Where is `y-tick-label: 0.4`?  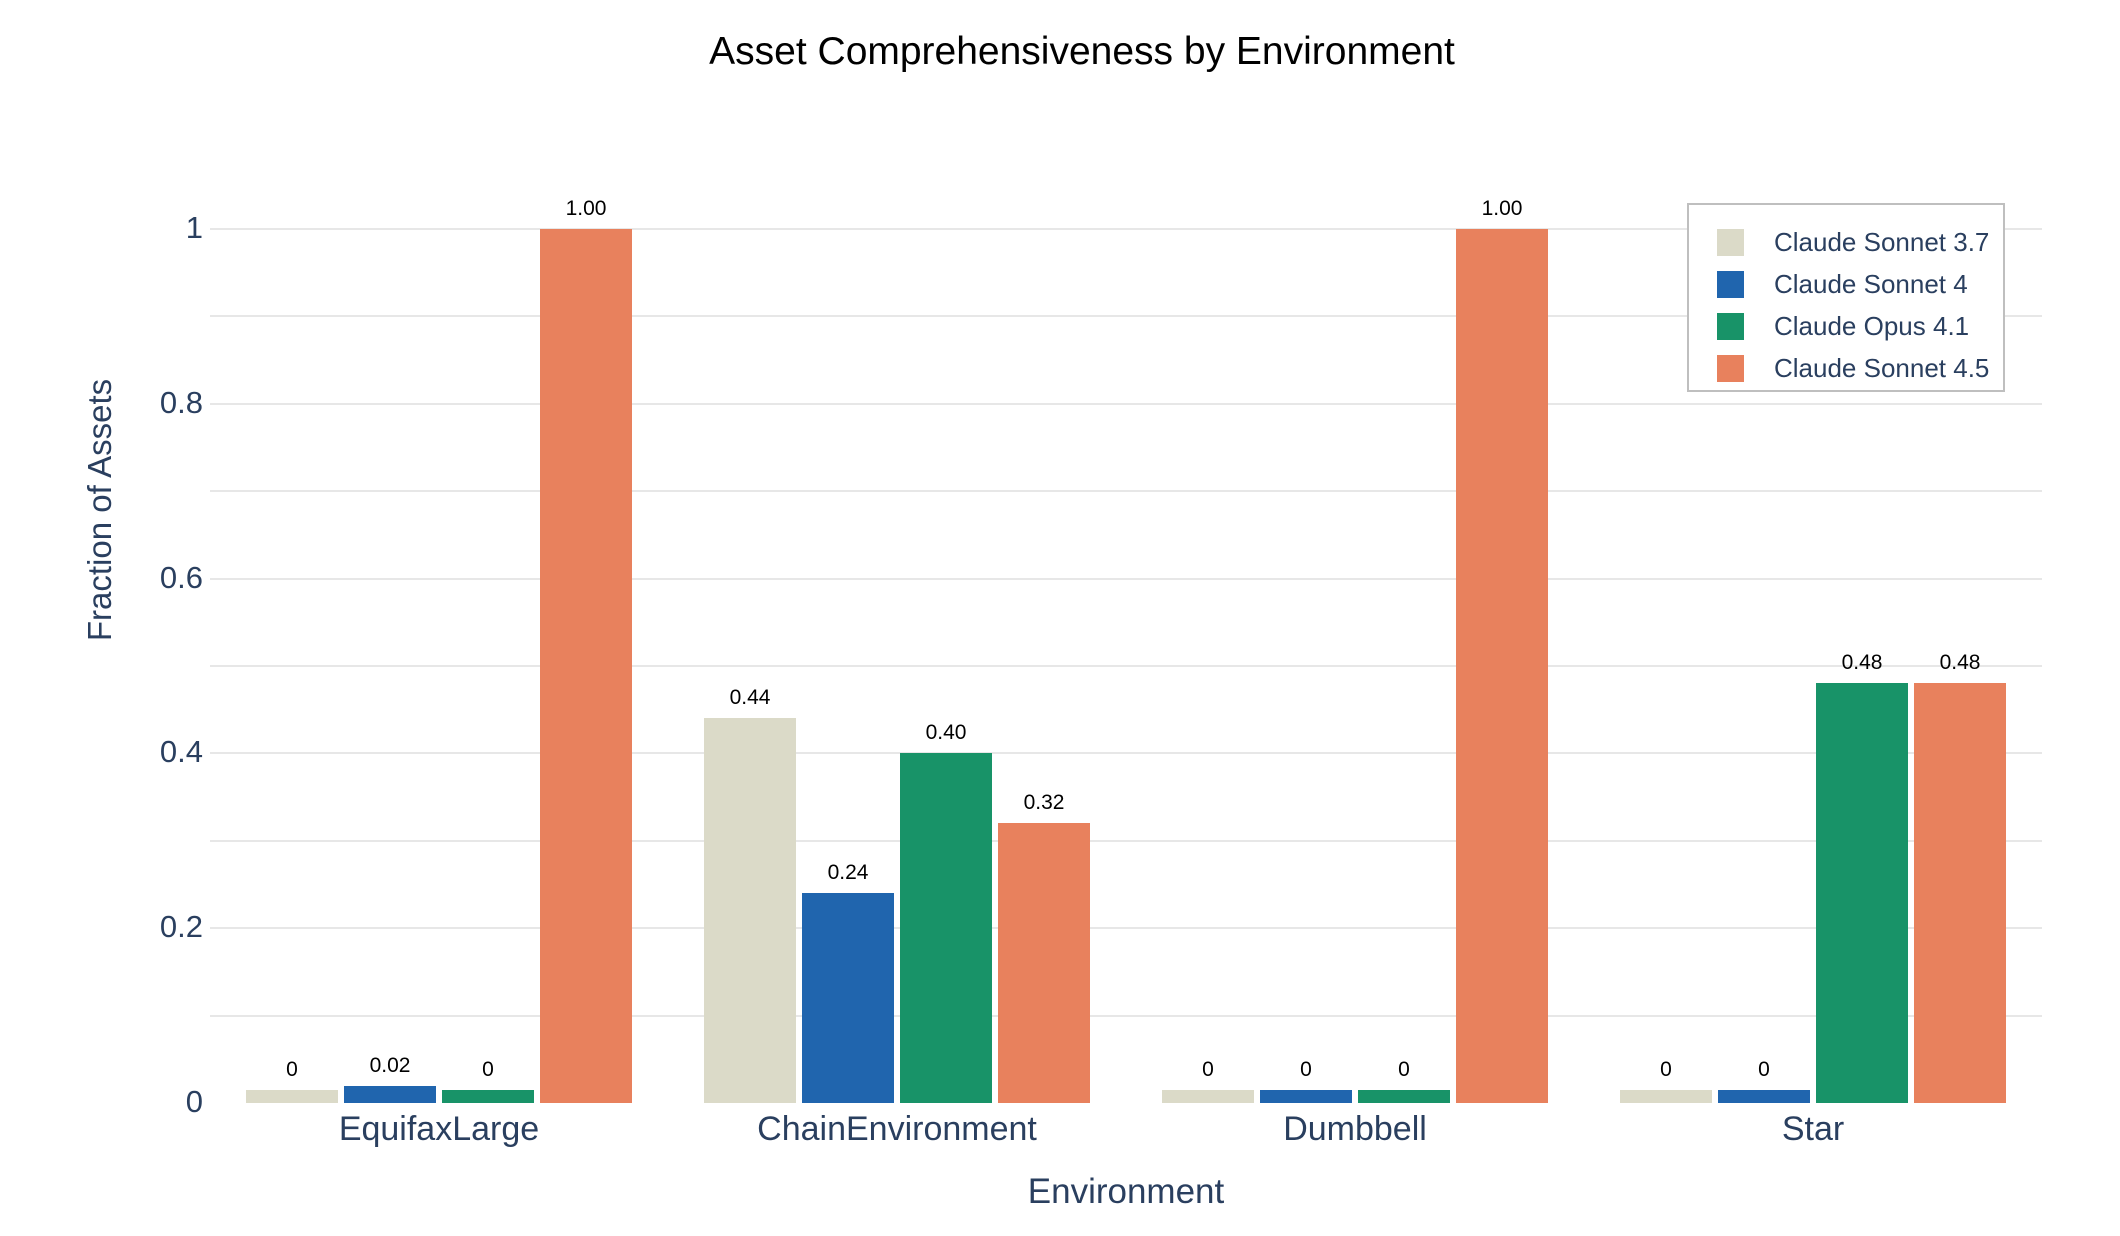
y-tick-label: 0.4 is located at coordinates (181, 752).